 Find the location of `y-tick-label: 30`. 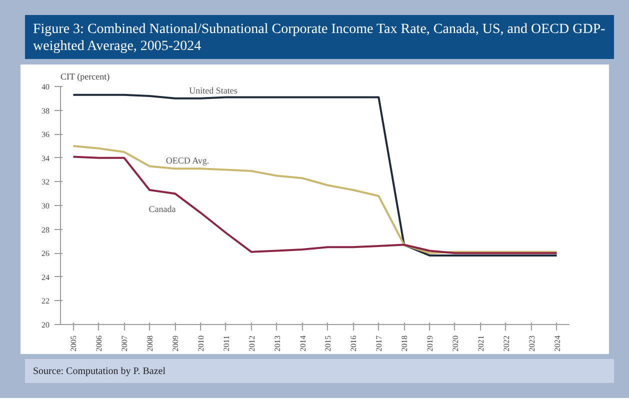

y-tick-label: 30 is located at coordinates (46, 206).